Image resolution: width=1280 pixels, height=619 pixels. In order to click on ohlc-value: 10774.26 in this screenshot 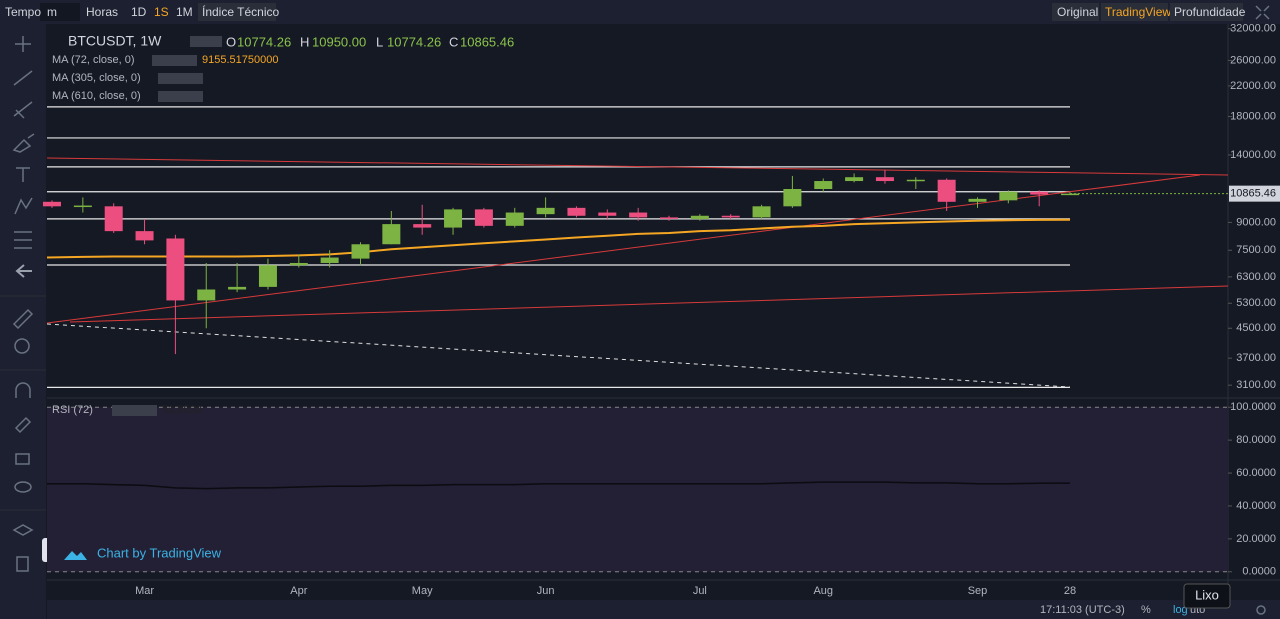, I will do `click(414, 41)`.